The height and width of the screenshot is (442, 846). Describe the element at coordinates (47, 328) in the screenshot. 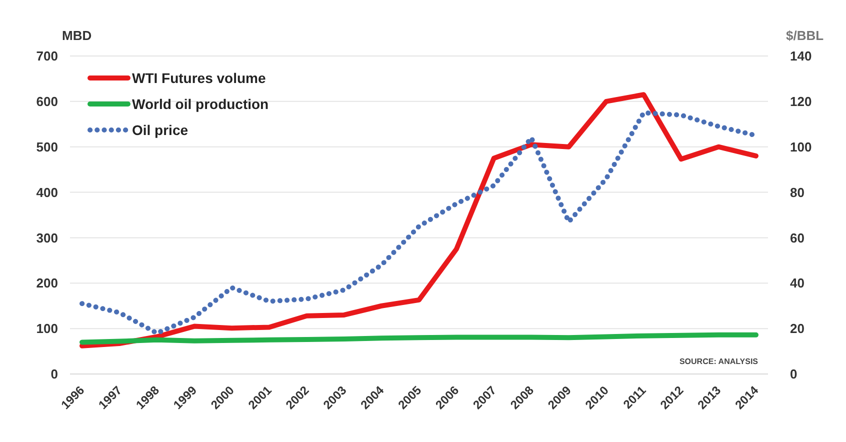

I see `y-tick-label: 100` at that location.